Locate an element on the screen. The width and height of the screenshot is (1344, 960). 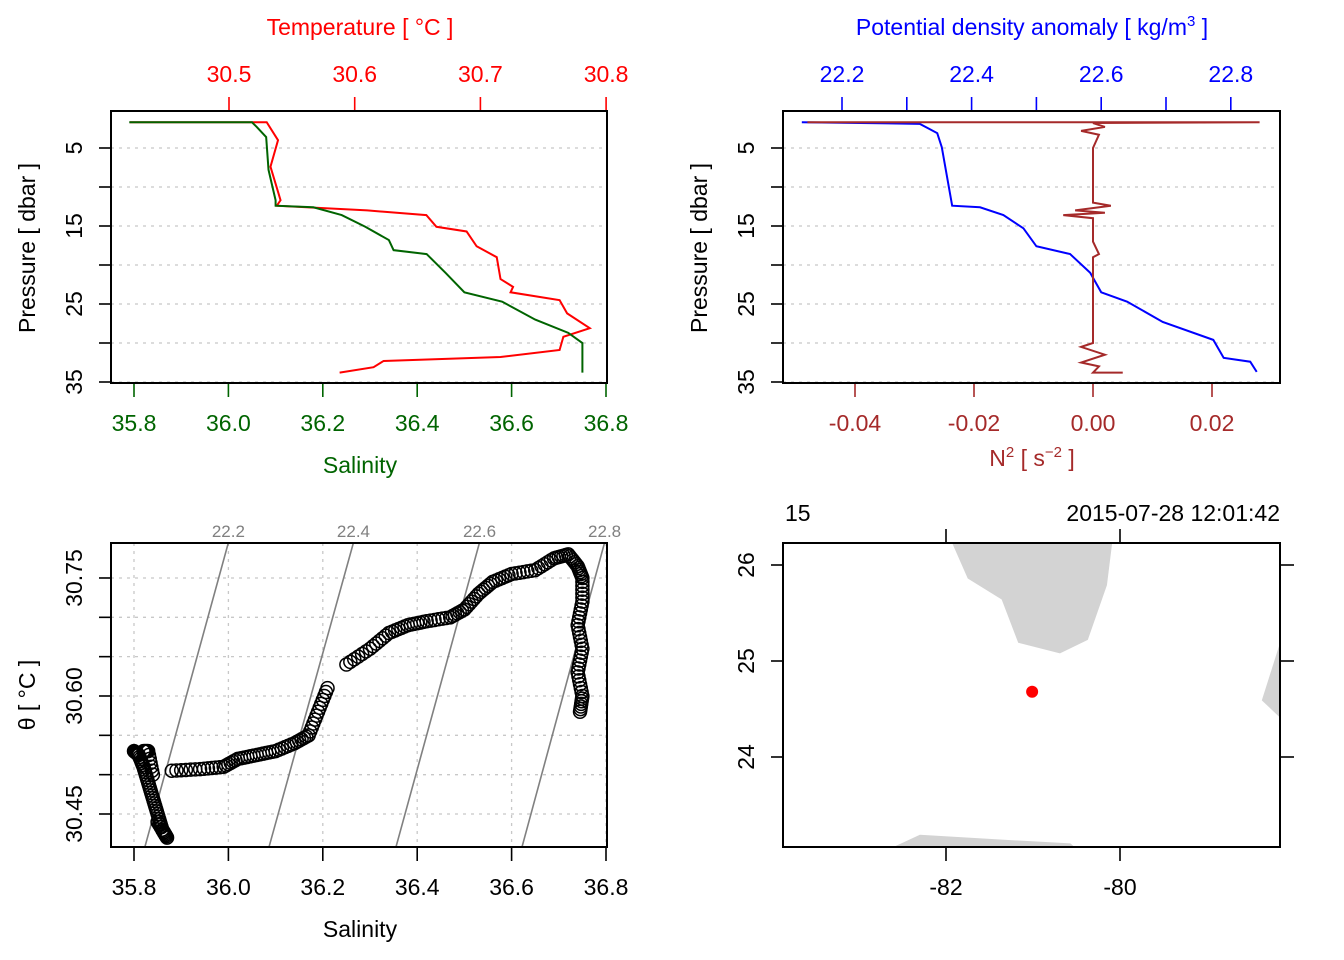
n2-title-mid: [ s is located at coordinates (1029, 458).